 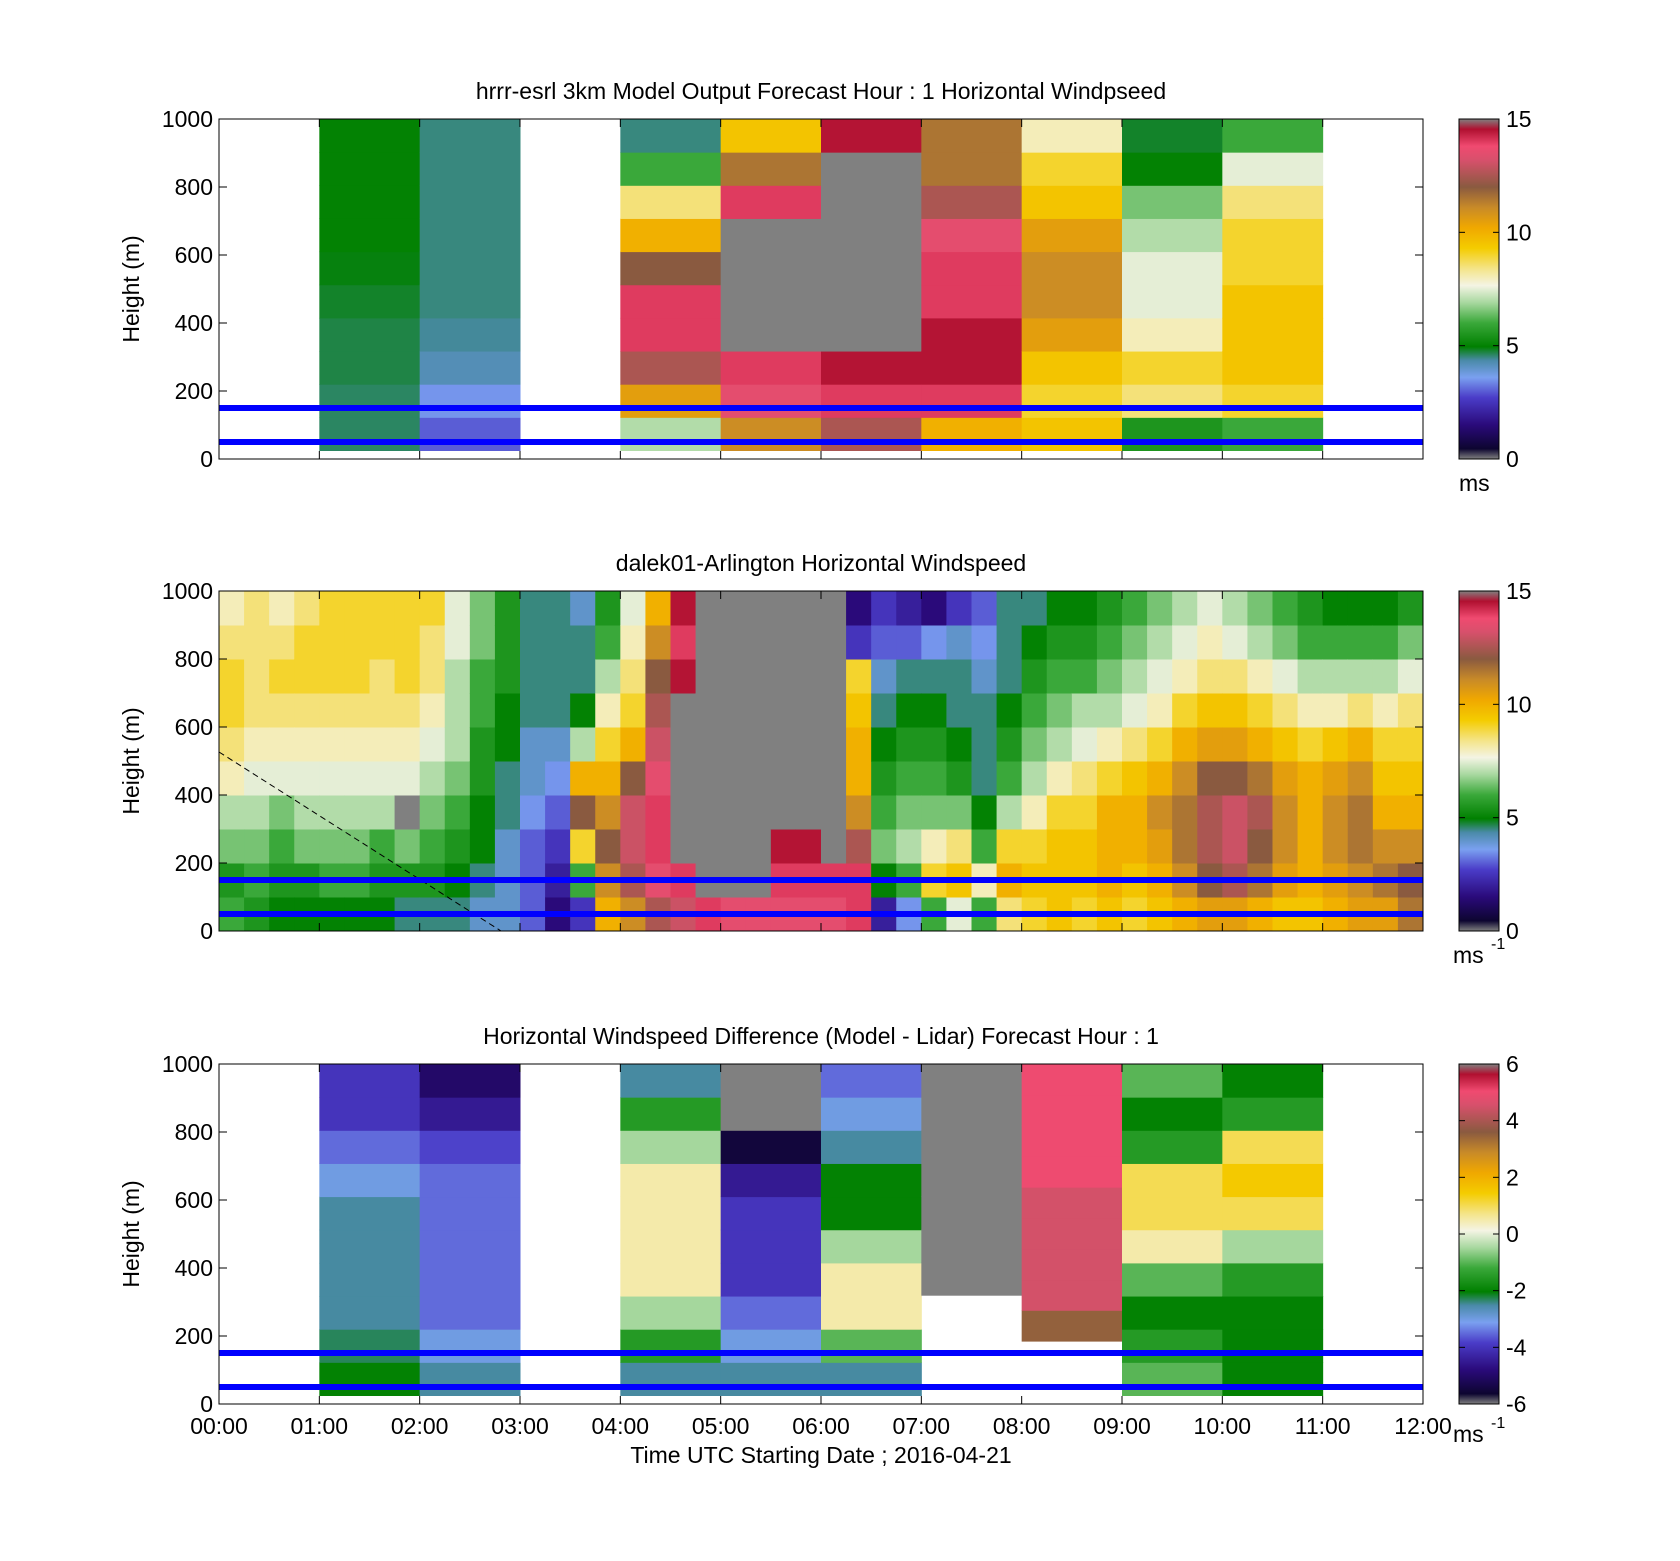 What do you see at coordinates (1516, 1404) in the screenshot?
I see `colorbar-tick-label: -6` at bounding box center [1516, 1404].